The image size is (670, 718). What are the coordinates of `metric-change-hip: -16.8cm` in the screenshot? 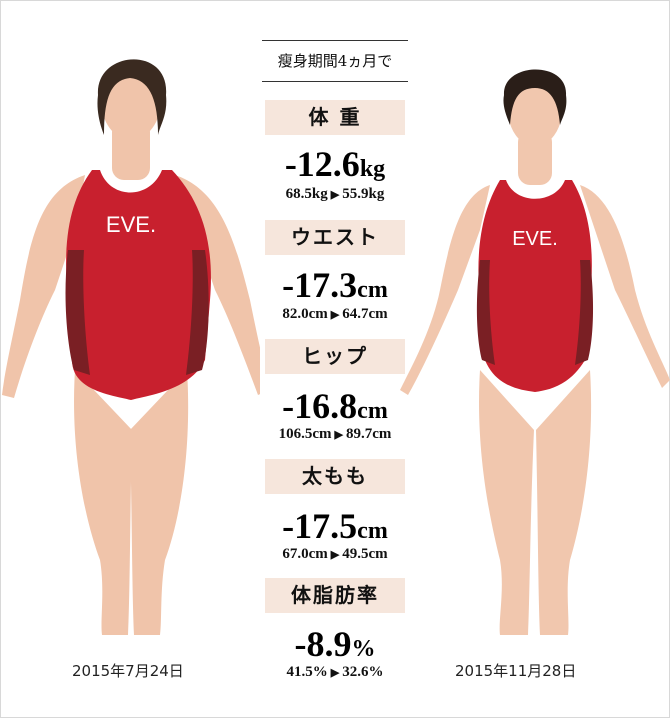 It's located at (335, 408).